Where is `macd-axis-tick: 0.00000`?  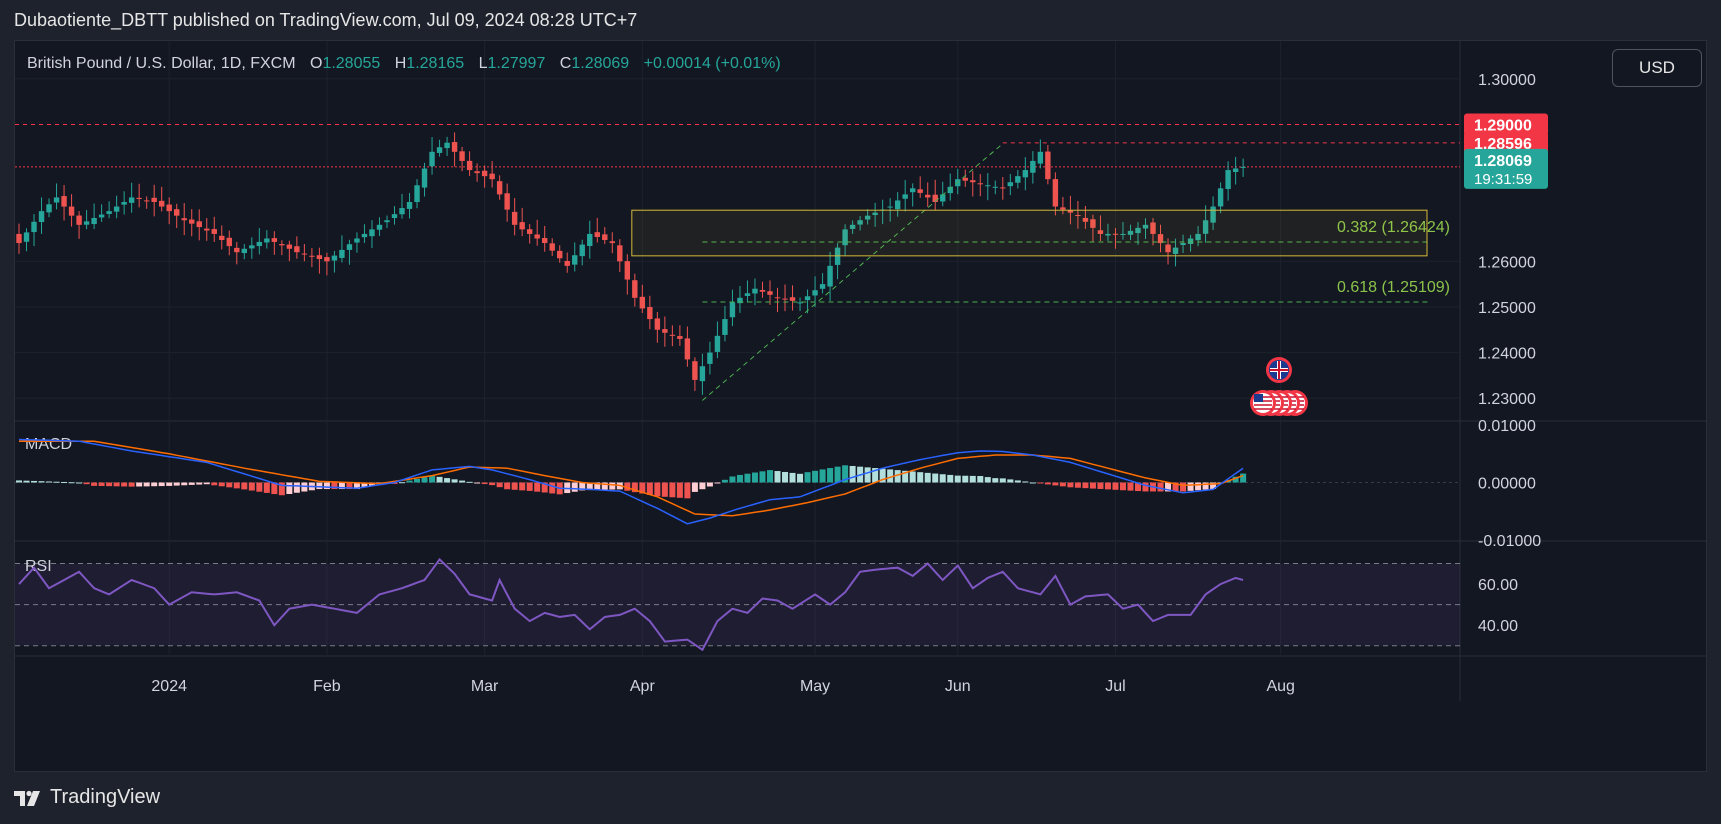 macd-axis-tick: 0.00000 is located at coordinates (1507, 484).